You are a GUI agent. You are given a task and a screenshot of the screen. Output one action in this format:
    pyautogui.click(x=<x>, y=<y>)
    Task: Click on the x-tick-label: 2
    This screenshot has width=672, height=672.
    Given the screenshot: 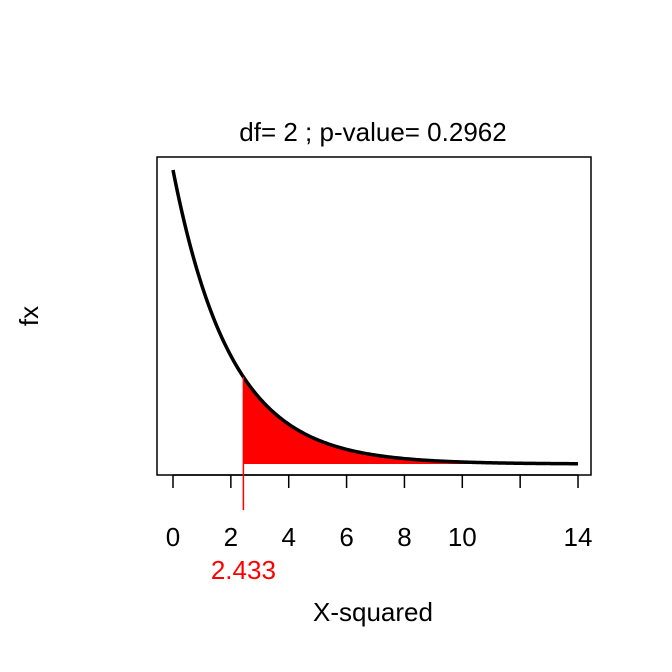 What is the action you would take?
    pyautogui.click(x=231, y=537)
    